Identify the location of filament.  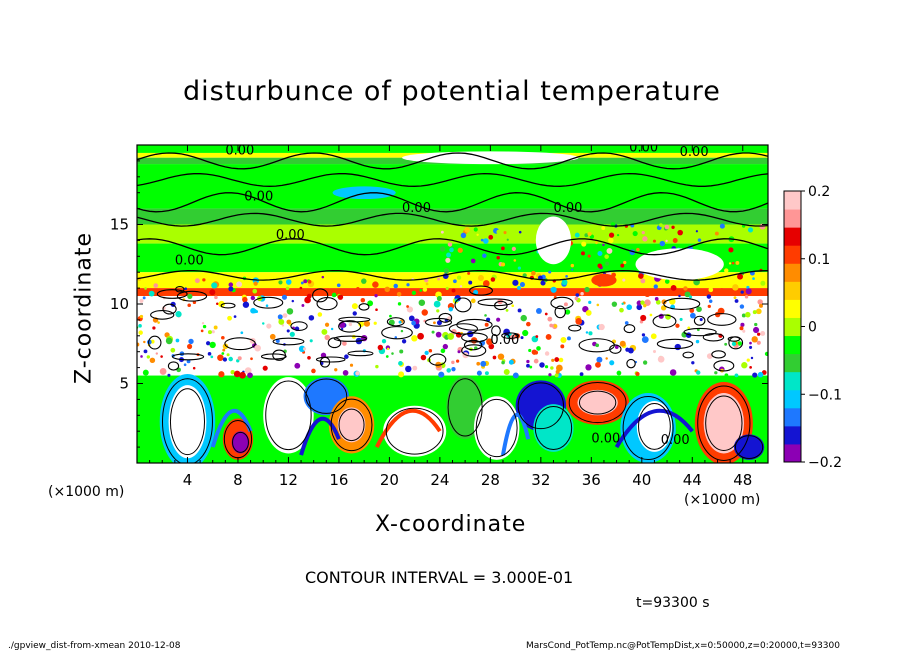
(320, 436).